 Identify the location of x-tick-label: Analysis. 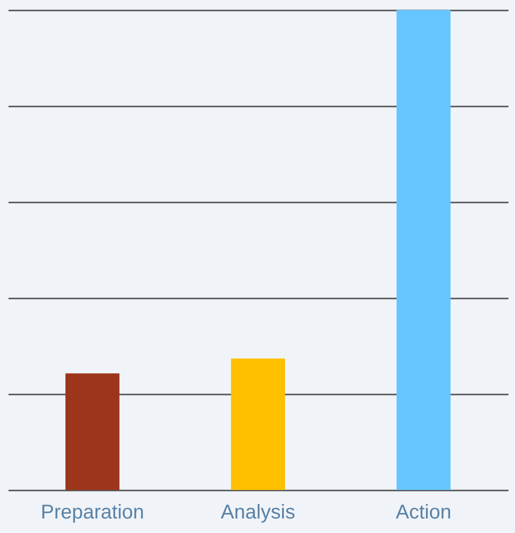
(258, 513).